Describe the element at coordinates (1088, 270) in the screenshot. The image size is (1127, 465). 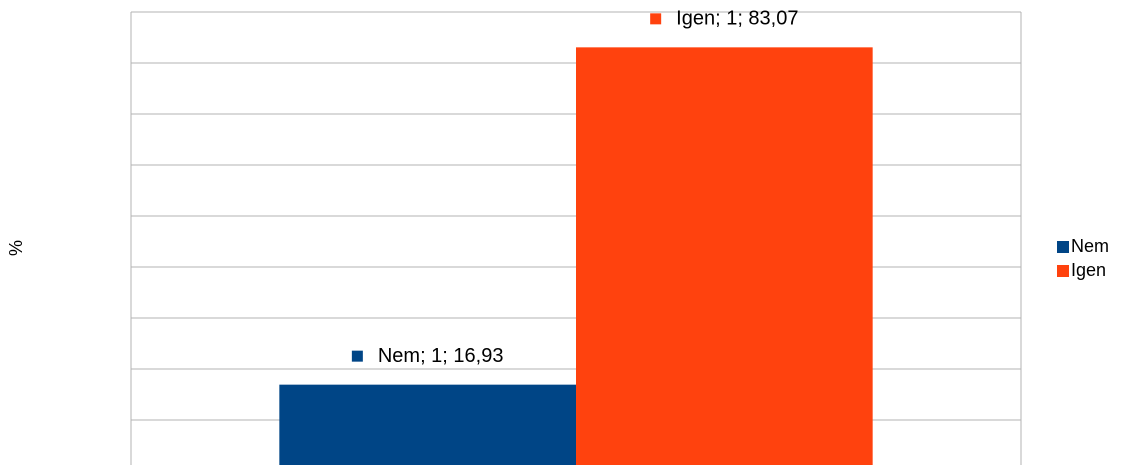
I see `legend-label: Igen` at that location.